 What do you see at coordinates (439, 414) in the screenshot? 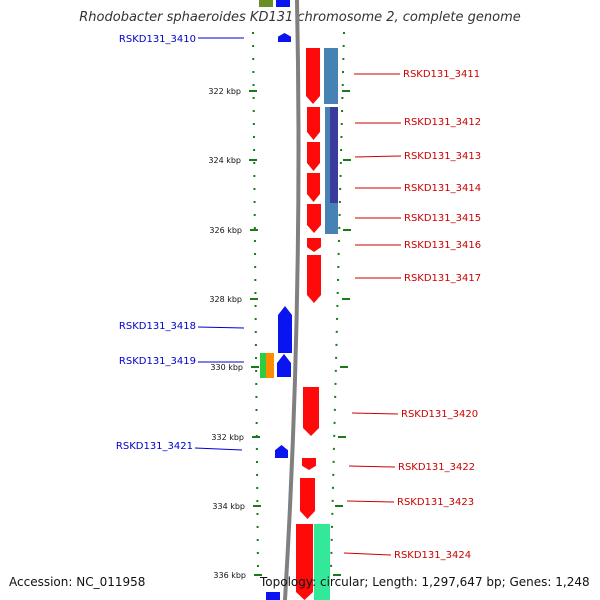
I see `gene-label: RSKD131_3420` at bounding box center [439, 414].